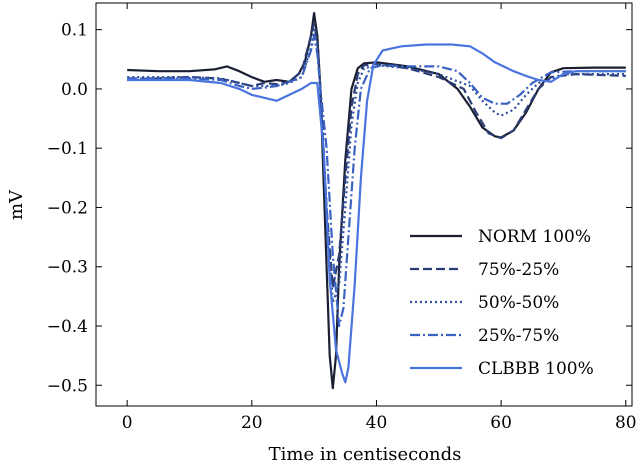  I want to click on legend-label-2: 75%-25%, so click(518, 270).